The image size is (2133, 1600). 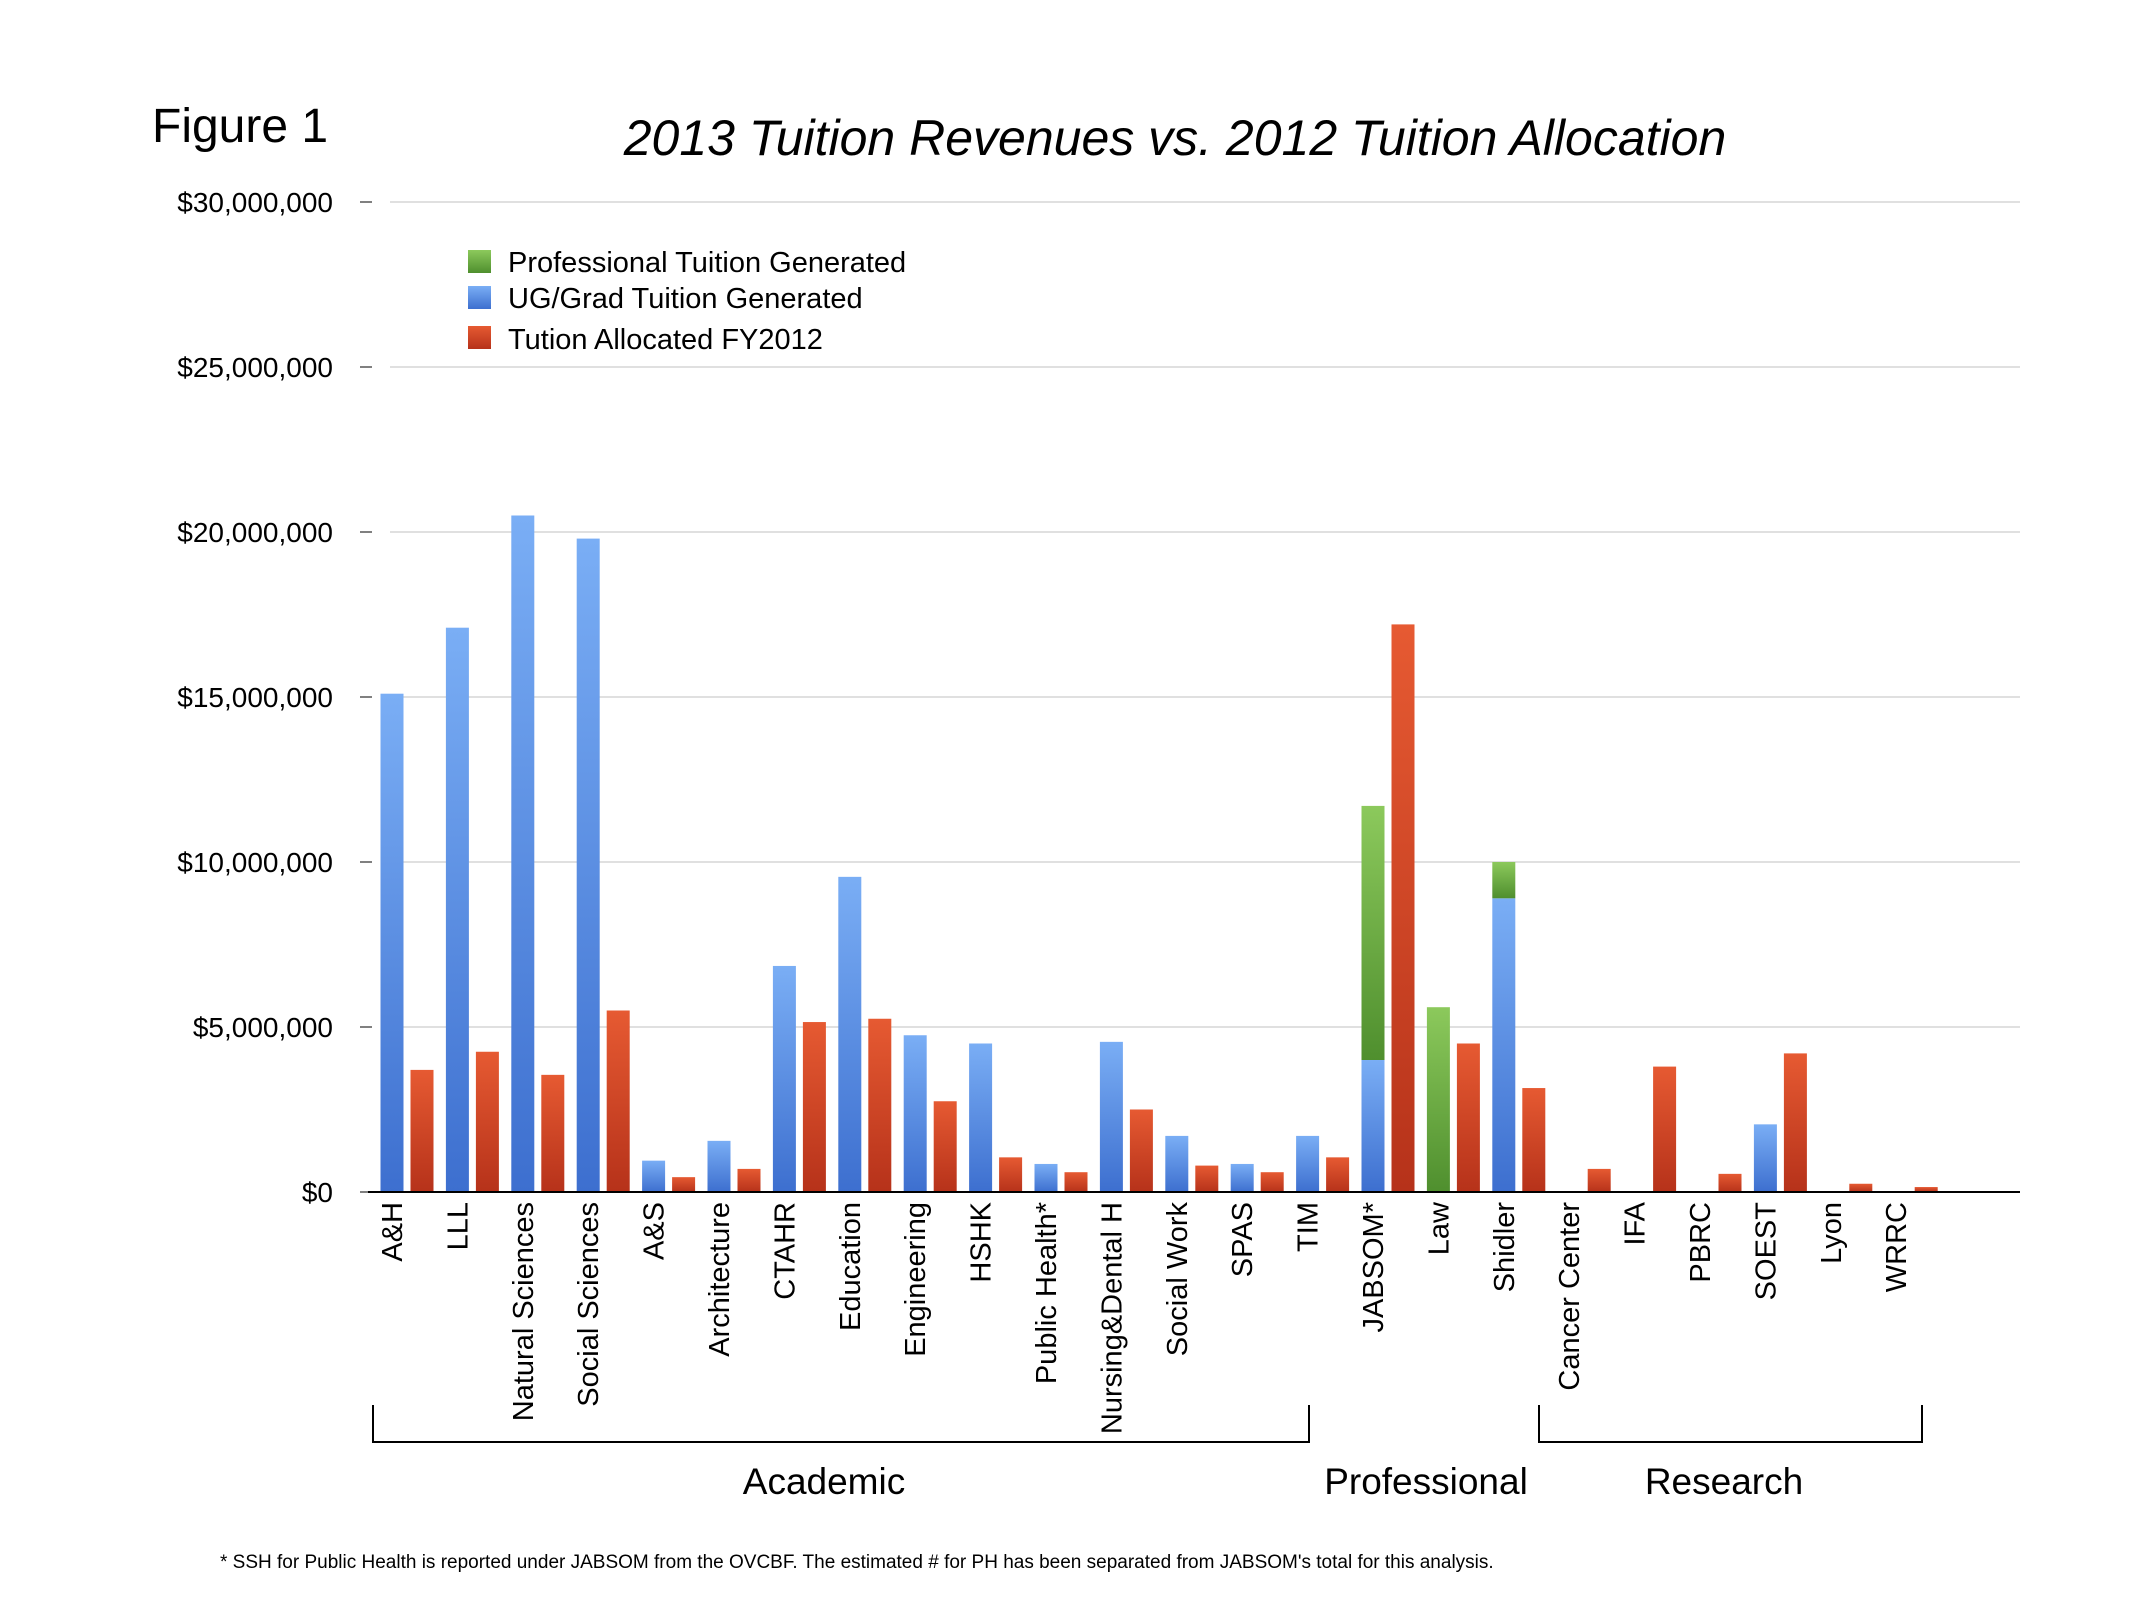 I want to click on figure-label: Figure 1, so click(x=240, y=126).